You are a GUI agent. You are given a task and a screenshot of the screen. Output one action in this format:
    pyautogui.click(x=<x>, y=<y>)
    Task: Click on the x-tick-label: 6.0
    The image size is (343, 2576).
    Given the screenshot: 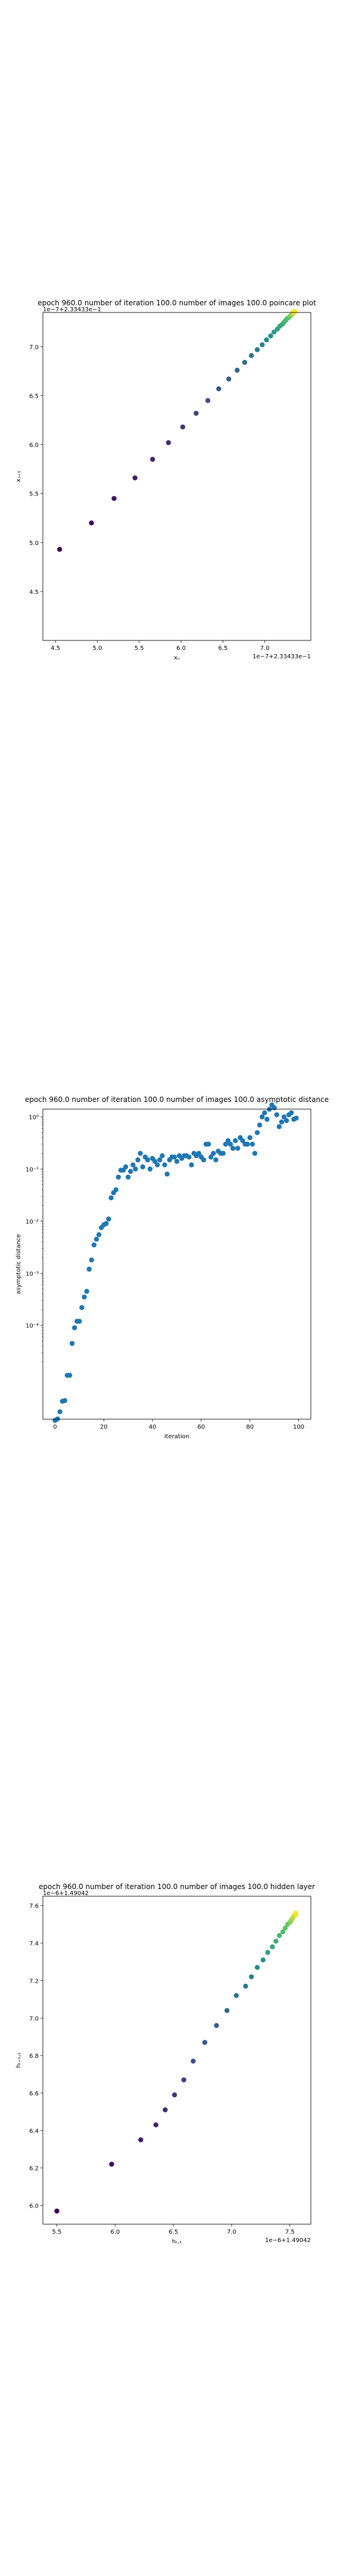 What is the action you would take?
    pyautogui.click(x=181, y=648)
    